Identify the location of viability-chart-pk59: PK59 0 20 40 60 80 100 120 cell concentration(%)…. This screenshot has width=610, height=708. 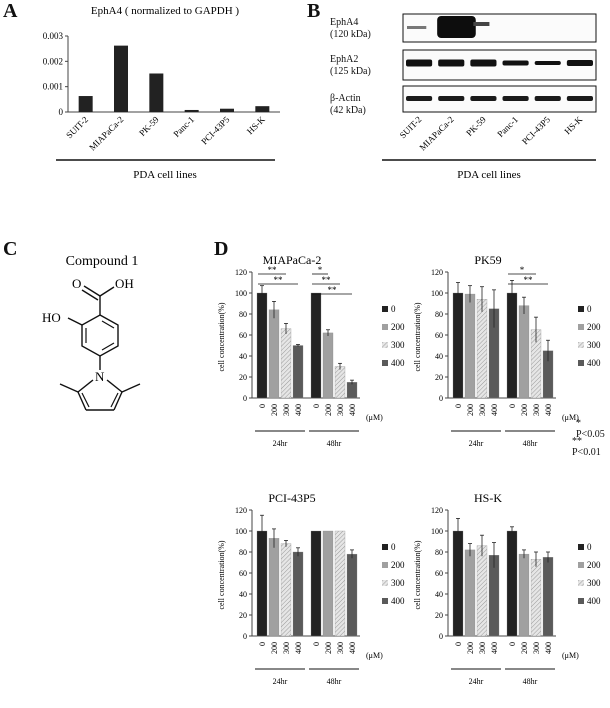
(507, 350).